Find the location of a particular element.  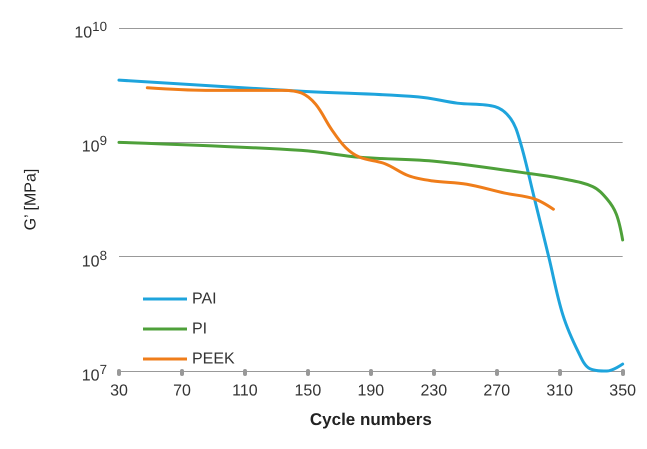

y-tick-label: 10$^{10}$ is located at coordinates (90, 31).